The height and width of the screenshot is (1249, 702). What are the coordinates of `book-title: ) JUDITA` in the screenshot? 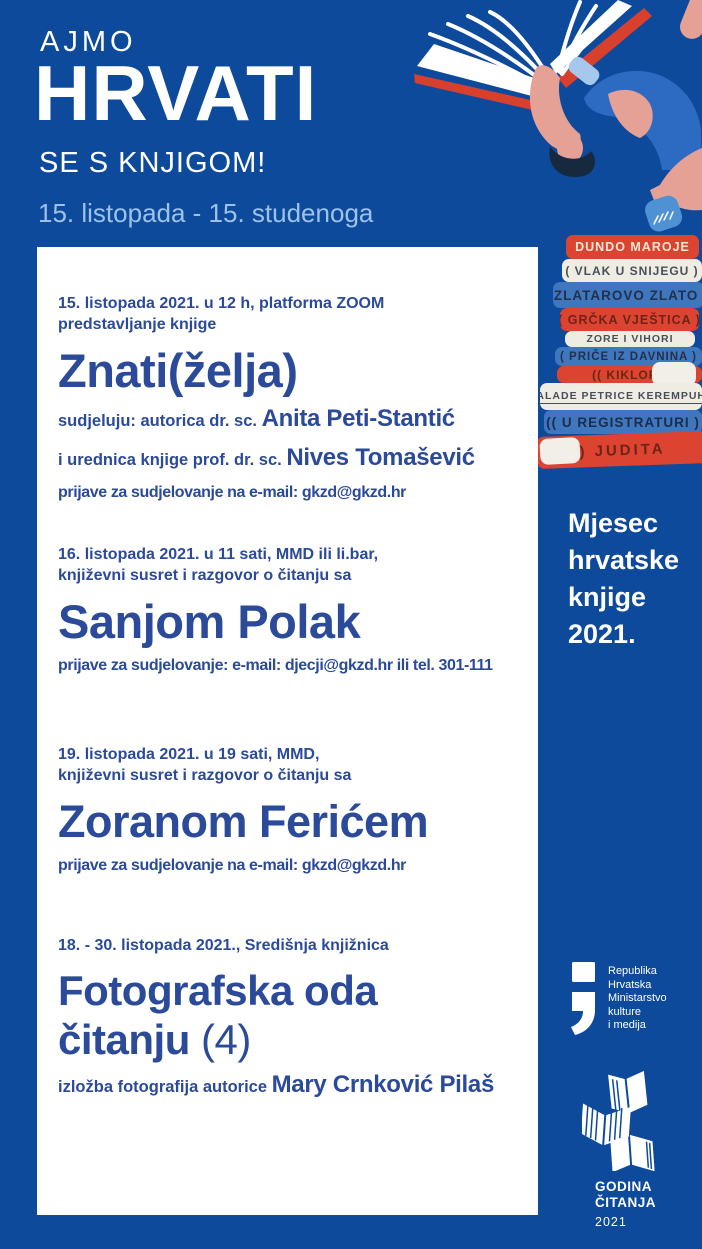 It's located at (622, 450).